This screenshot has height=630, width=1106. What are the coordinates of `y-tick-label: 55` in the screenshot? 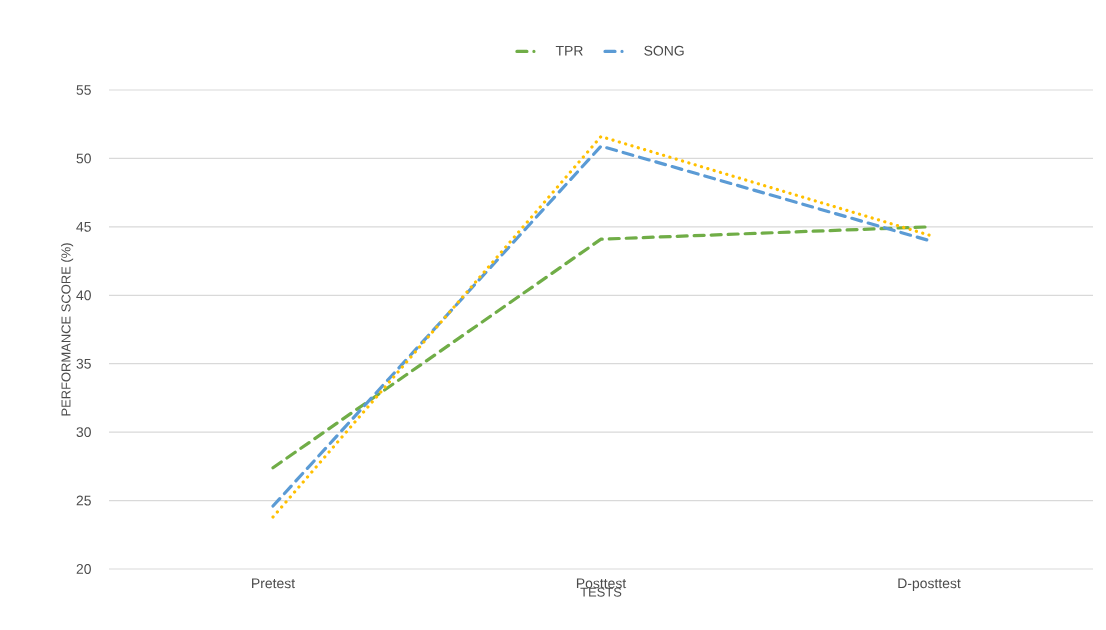 It's located at (83, 90).